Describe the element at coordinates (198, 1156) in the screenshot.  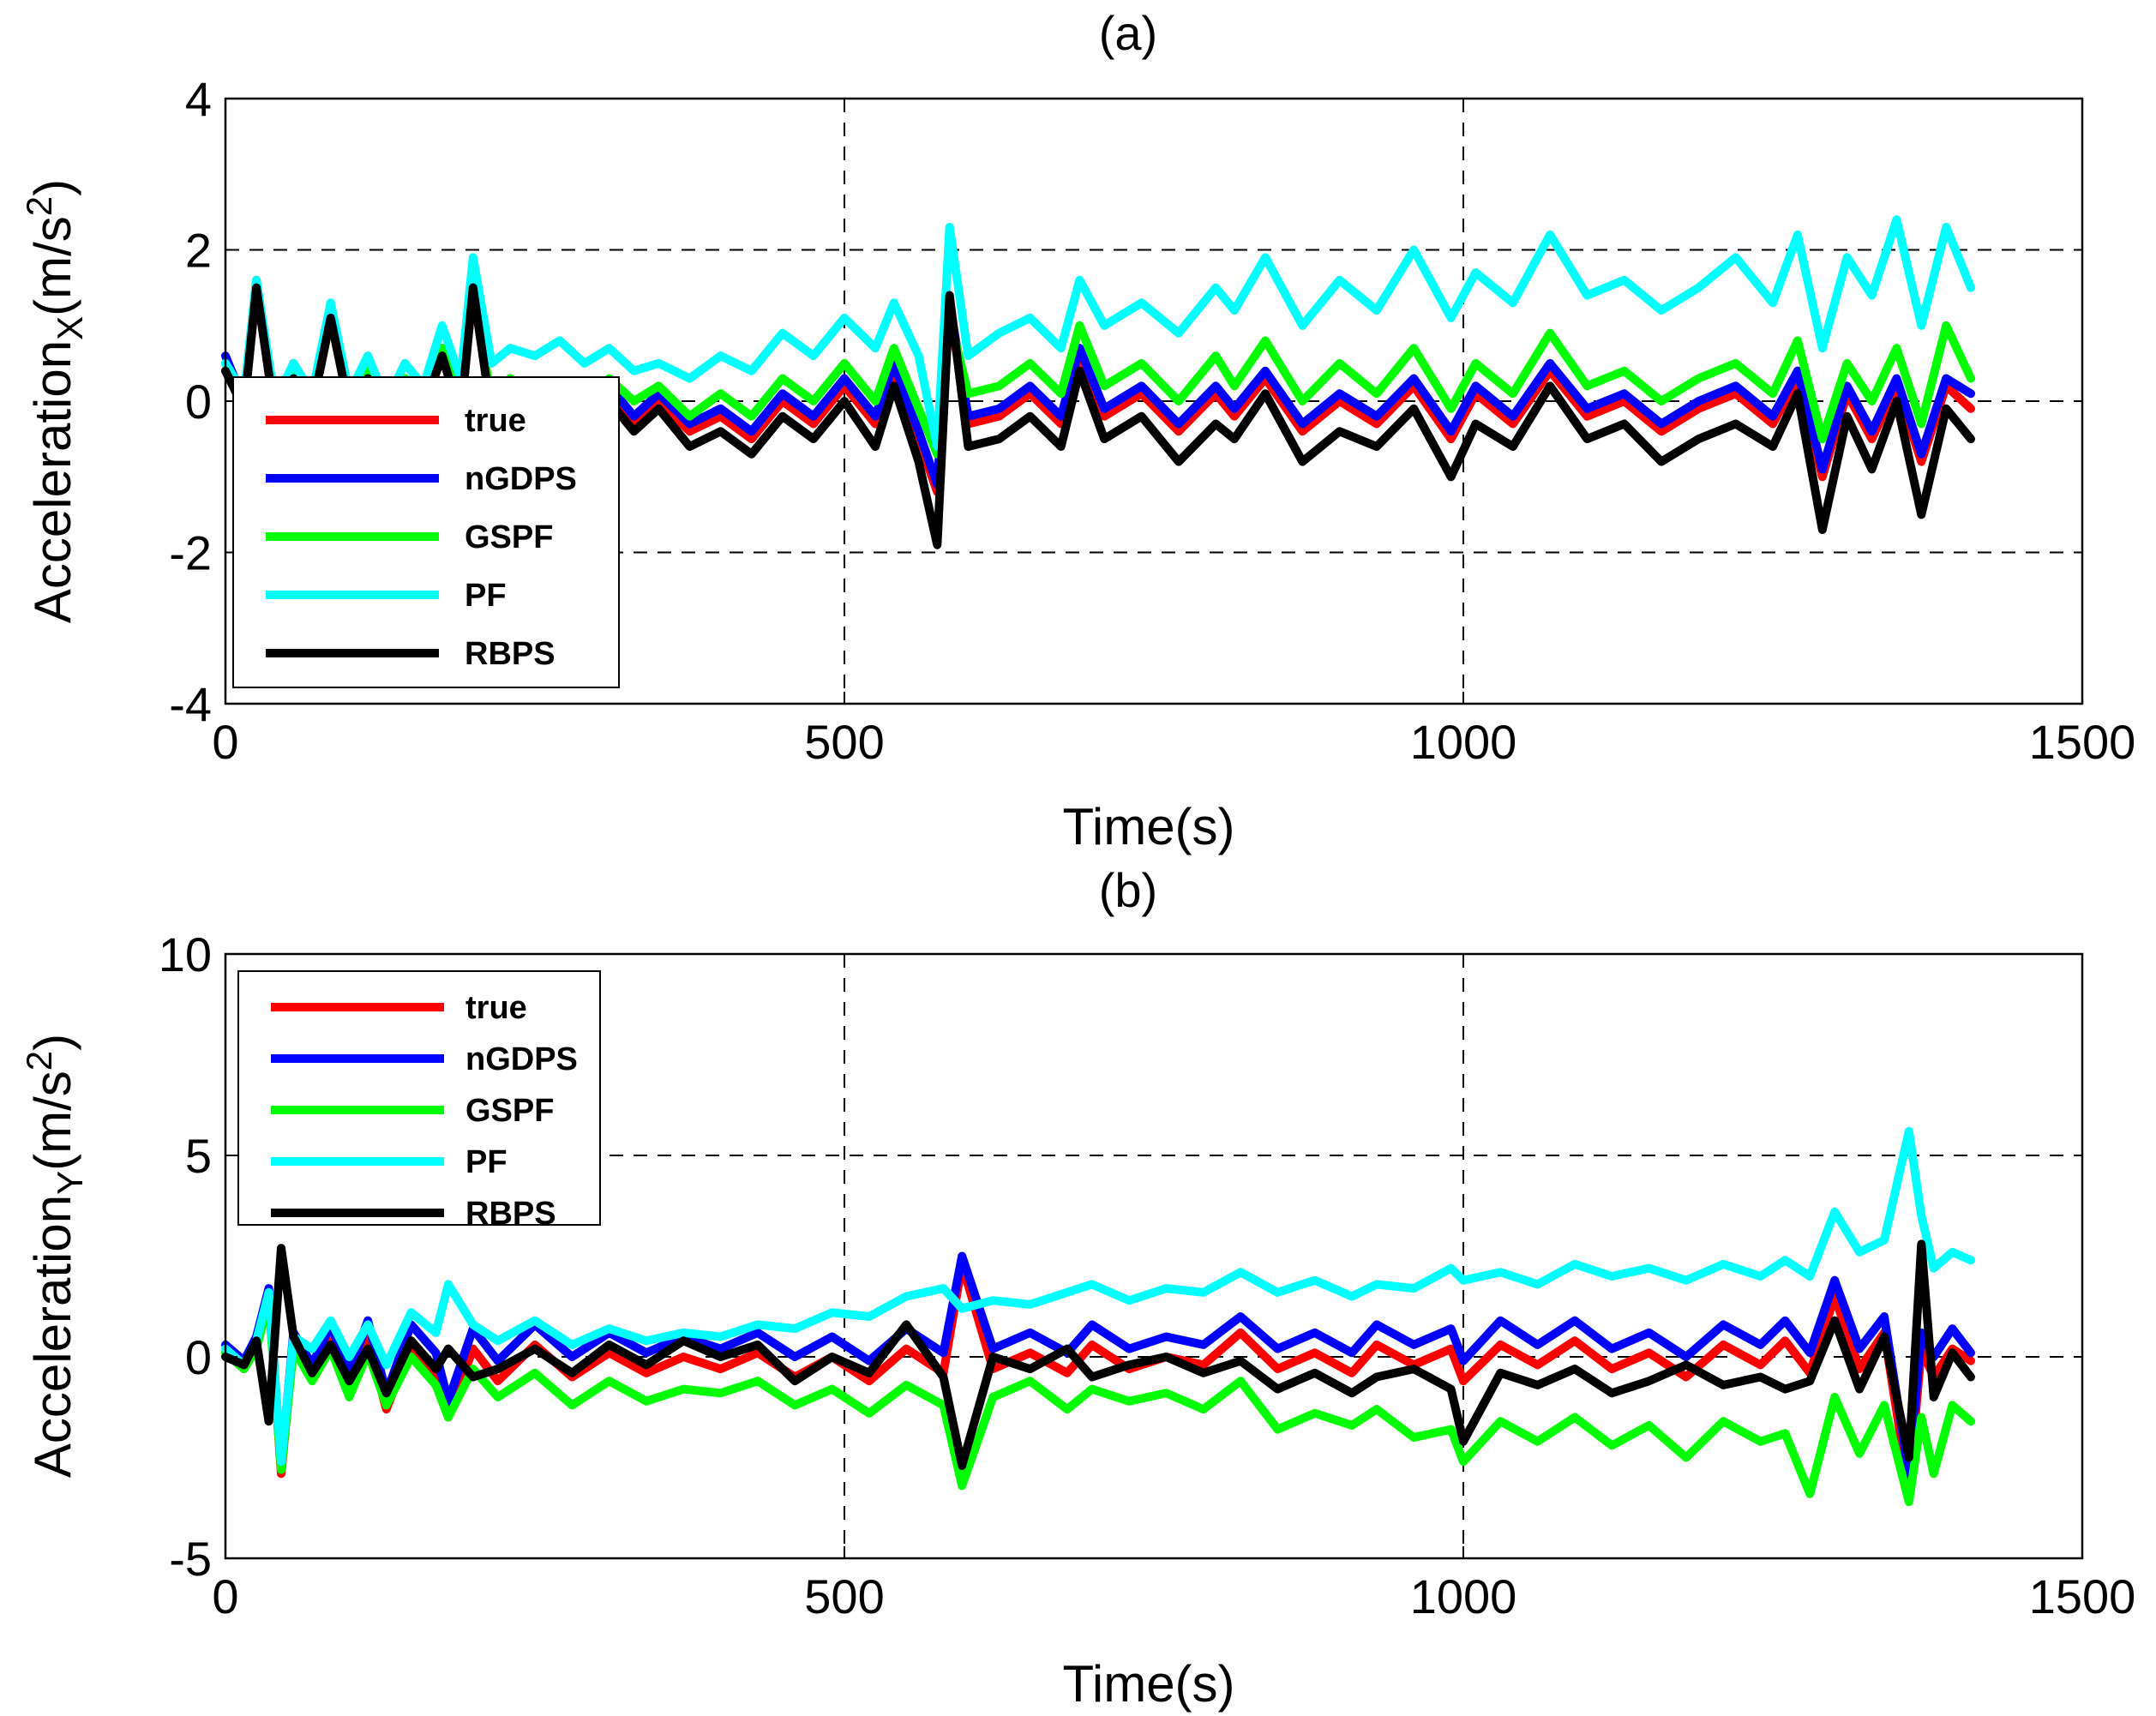
I see `y-tick-label: 5` at that location.